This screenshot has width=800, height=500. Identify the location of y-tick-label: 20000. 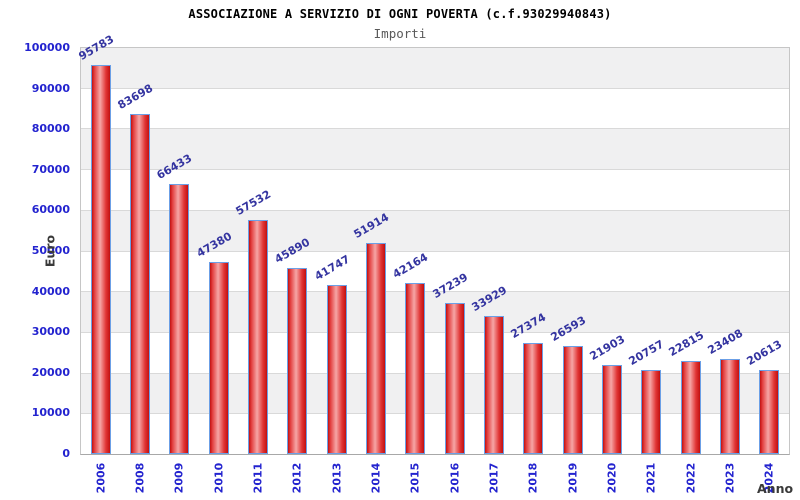
(50, 372).